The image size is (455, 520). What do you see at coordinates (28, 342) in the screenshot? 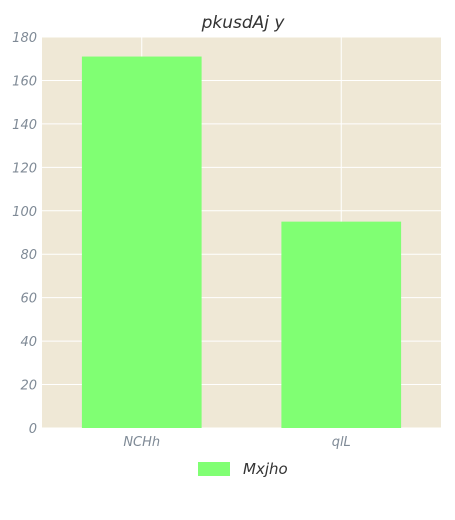
I see `y-tick-label: 40` at bounding box center [28, 342].